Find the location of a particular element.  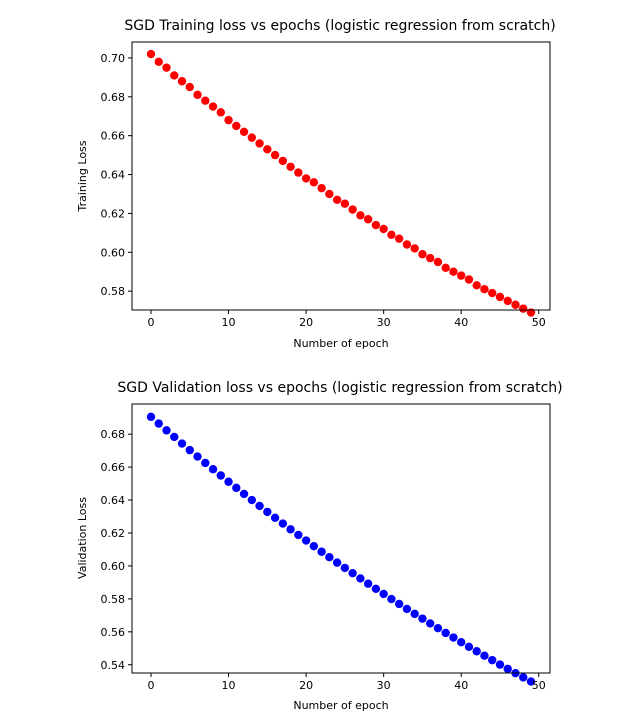

y-axis-label: Validation Loss is located at coordinates (82, 538).